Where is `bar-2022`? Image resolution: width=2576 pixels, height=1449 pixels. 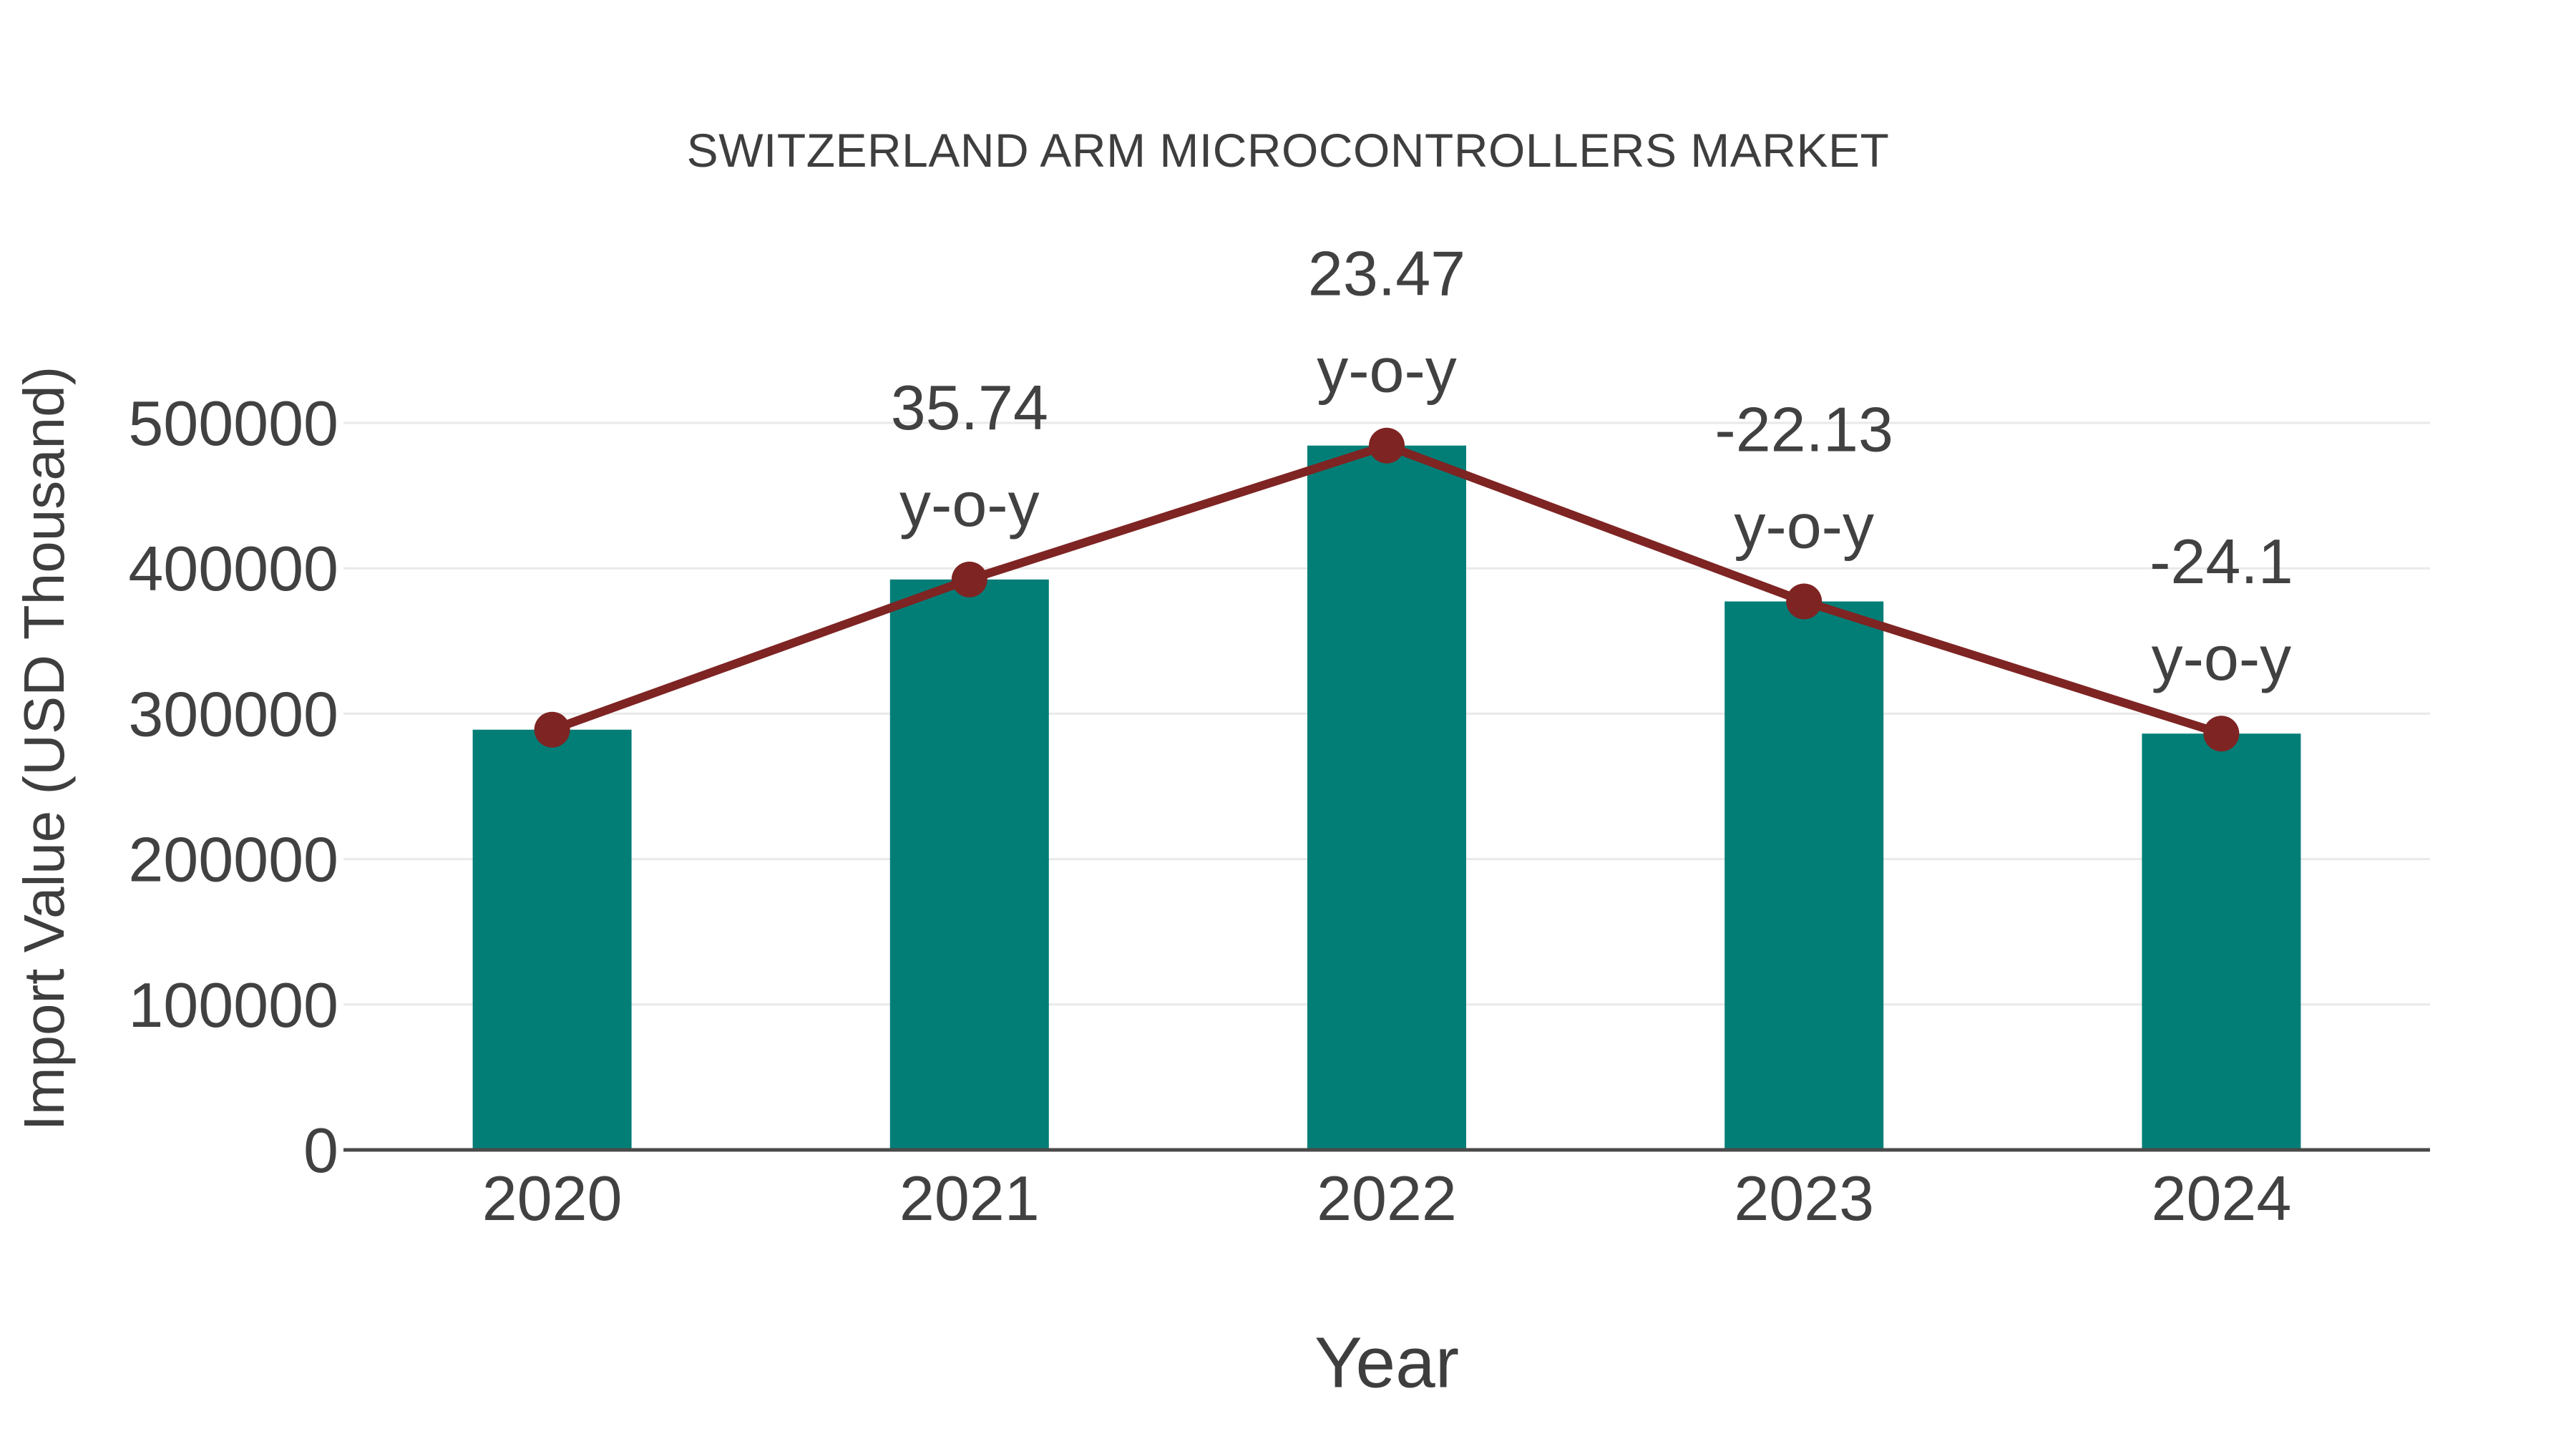
bar-2022 is located at coordinates (1386, 797).